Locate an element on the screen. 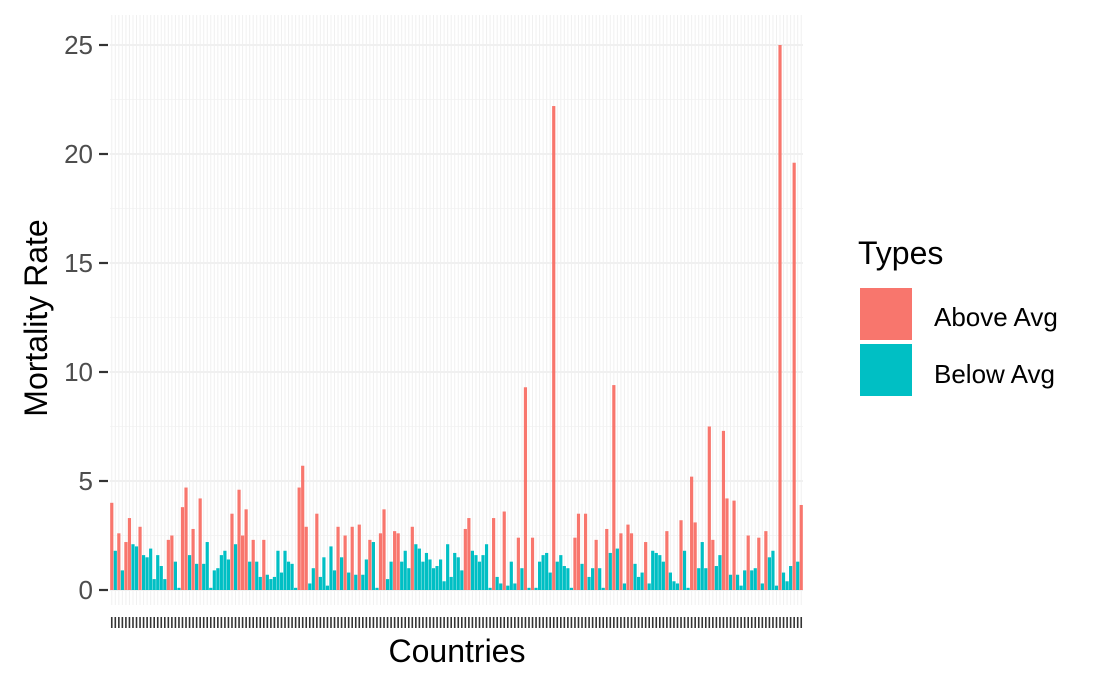  y-tick-label: 15 is located at coordinates (78, 263).